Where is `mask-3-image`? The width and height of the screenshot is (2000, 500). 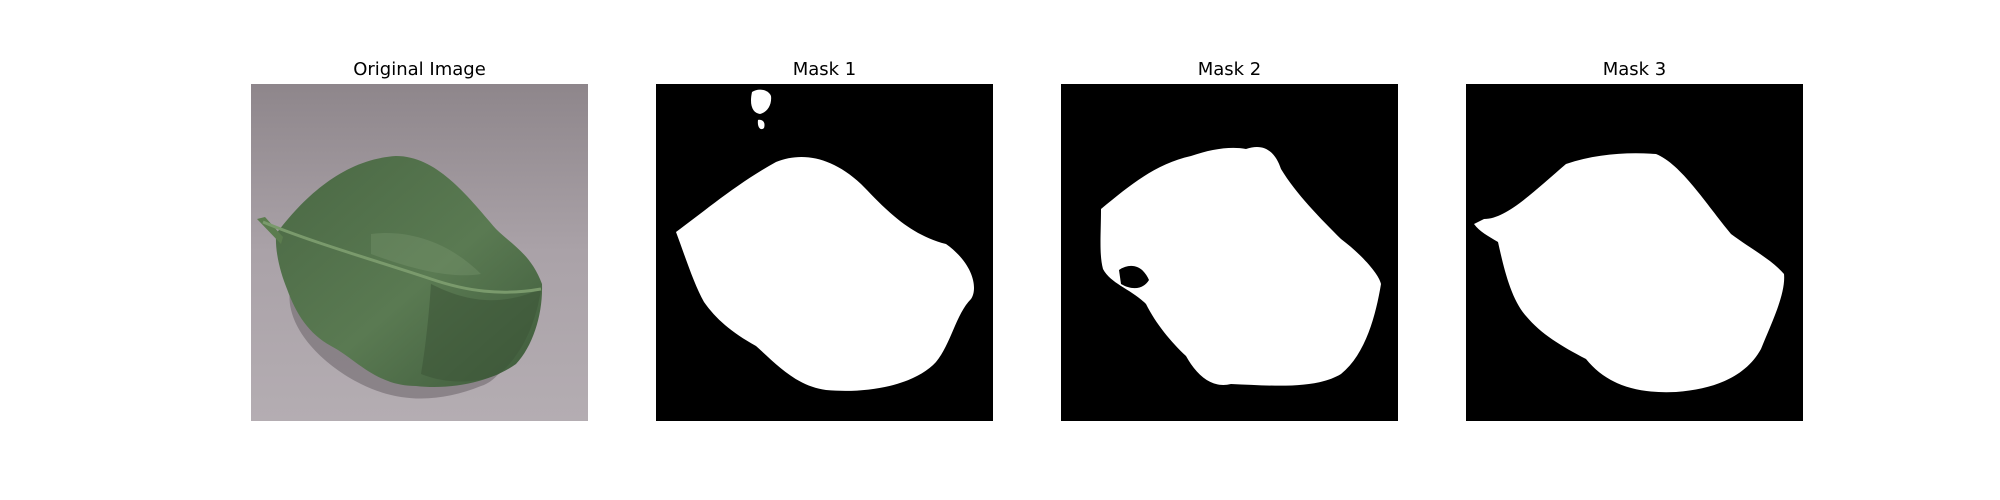 mask-3-image is located at coordinates (1634, 252).